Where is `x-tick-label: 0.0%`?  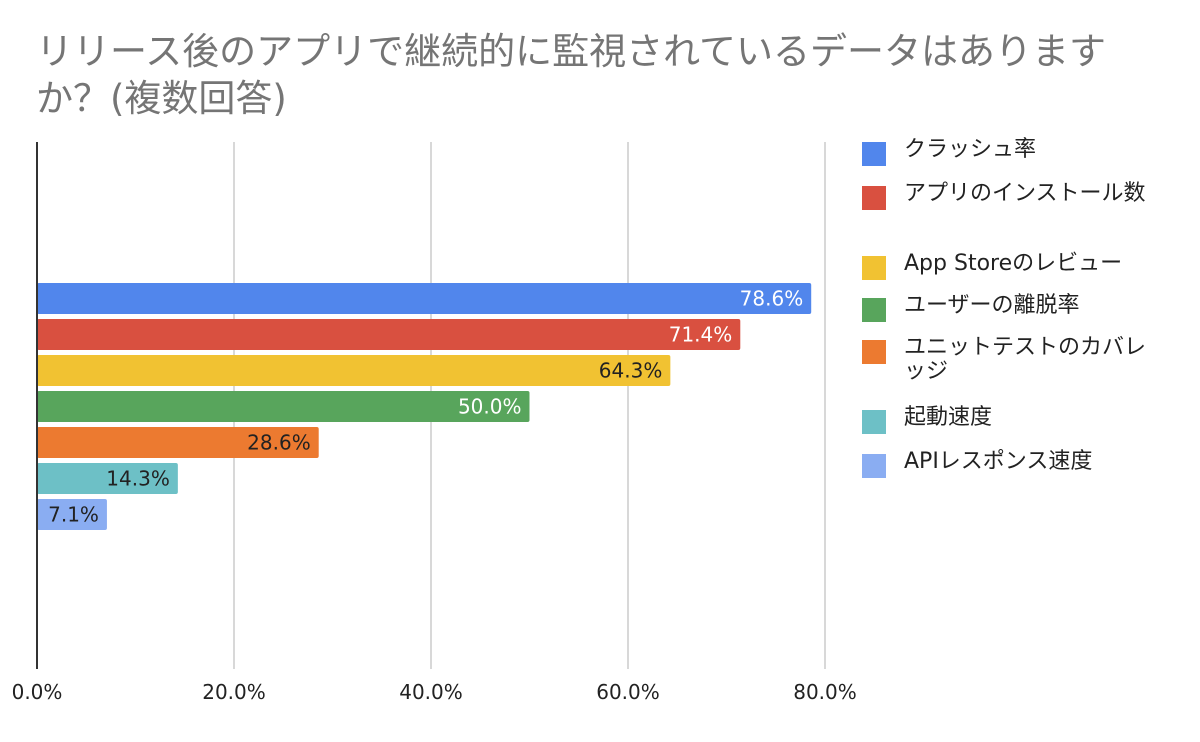
x-tick-label: 0.0% is located at coordinates (37, 692).